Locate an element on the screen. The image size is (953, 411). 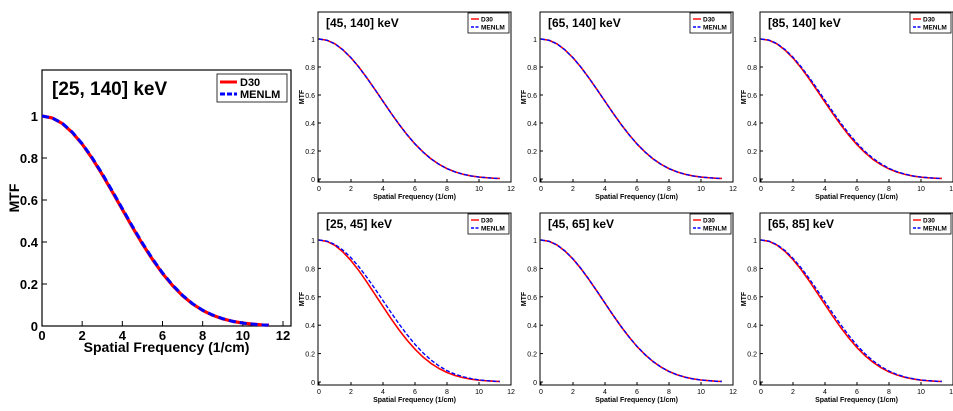
panel-title: [65, 140] keV is located at coordinates (584, 23).